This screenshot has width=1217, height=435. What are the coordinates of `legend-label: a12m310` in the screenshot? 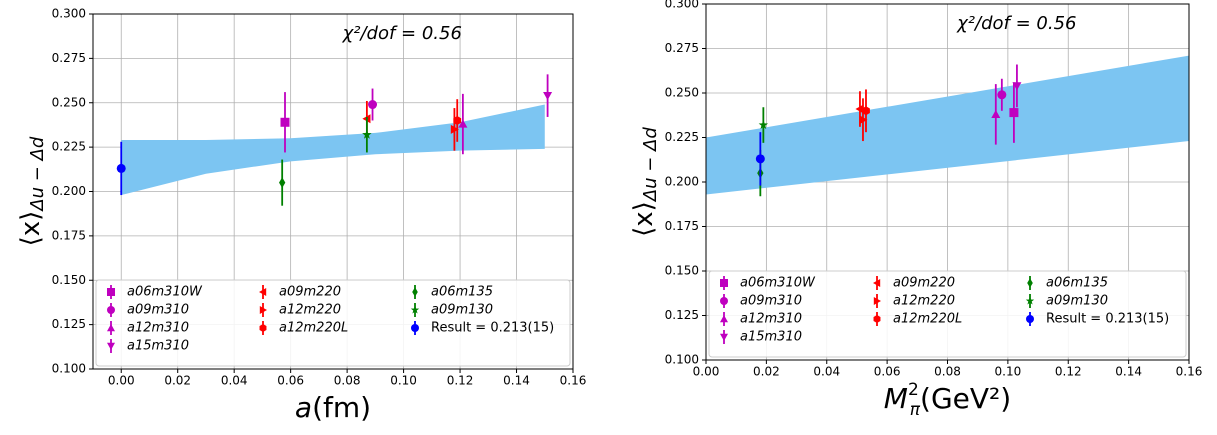 It's located at (771, 319).